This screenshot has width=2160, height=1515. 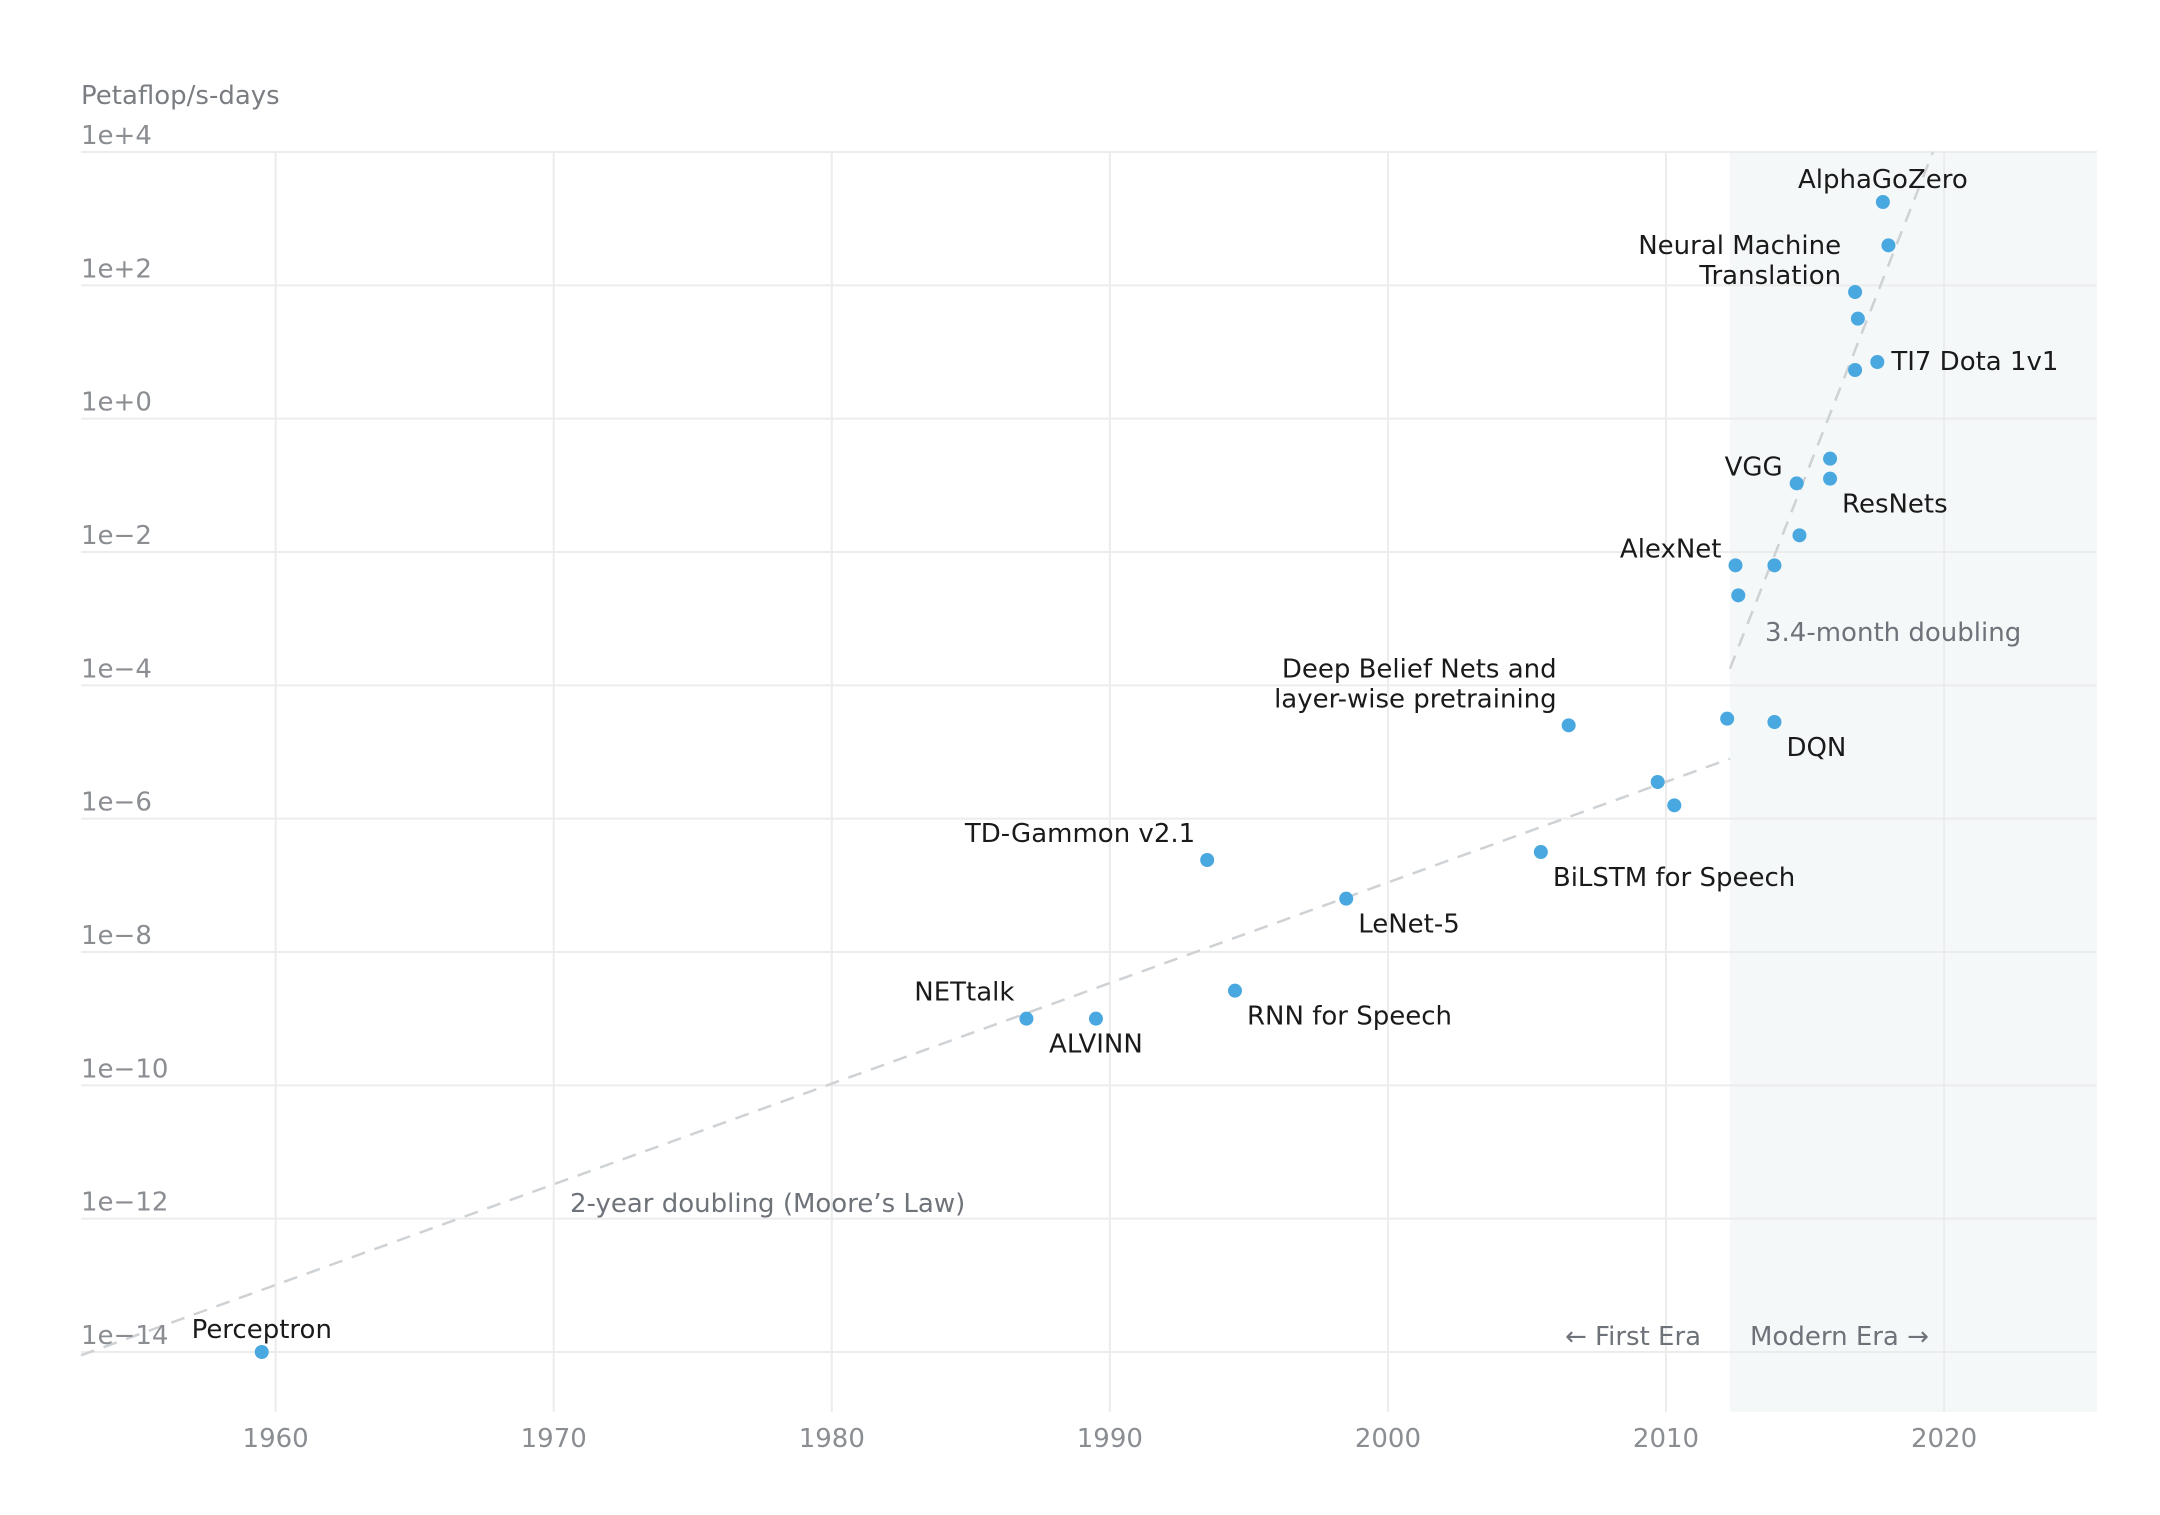 I want to click on y-tick-label: 1e+4, so click(x=116, y=136).